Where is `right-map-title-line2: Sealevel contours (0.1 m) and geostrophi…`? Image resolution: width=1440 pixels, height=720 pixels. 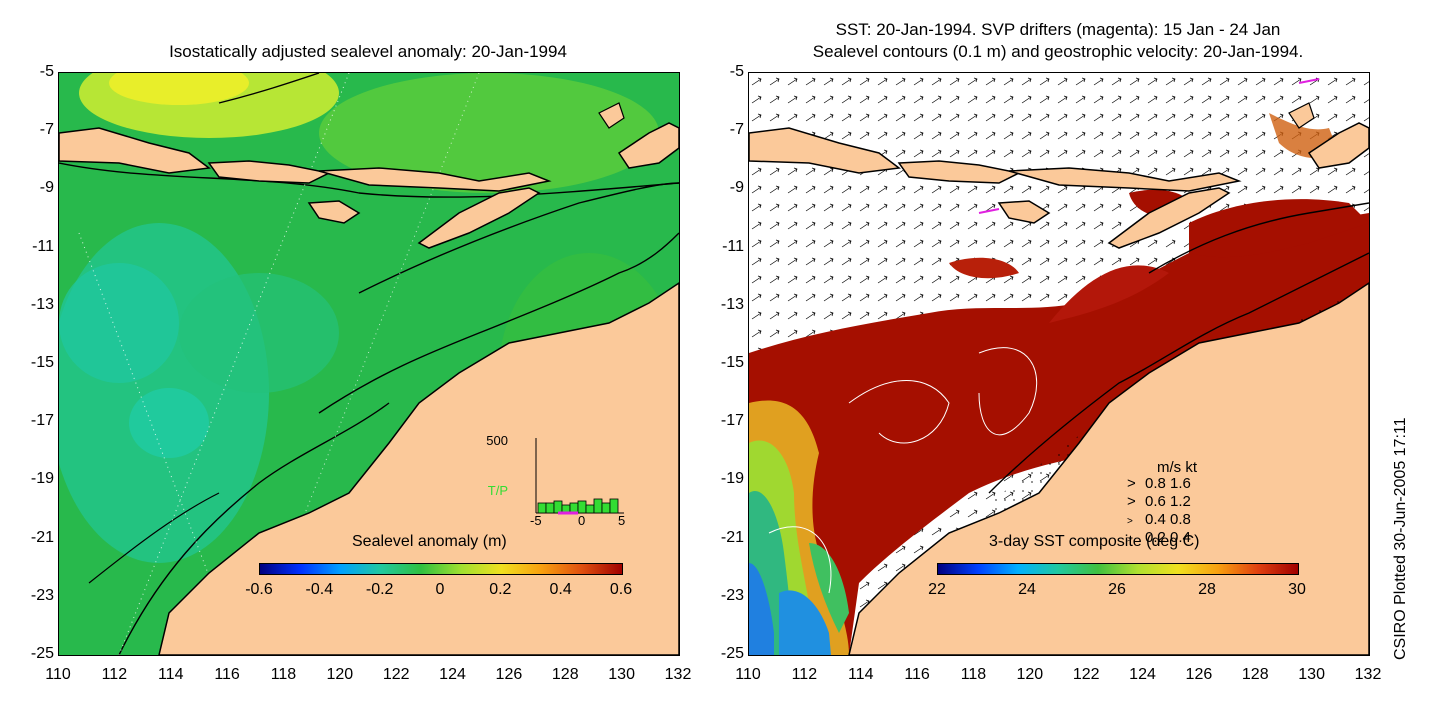 right-map-title-line2: Sealevel contours (0.1 m) and geostrophi… is located at coordinates (1058, 51).